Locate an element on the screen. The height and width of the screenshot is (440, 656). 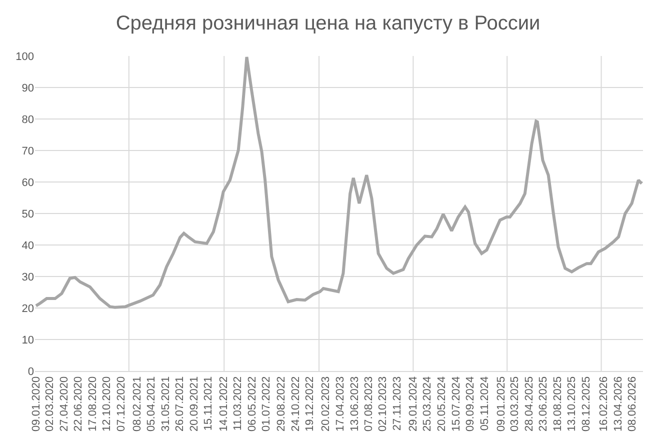
y-tick-label: 40 is located at coordinates (28, 246).